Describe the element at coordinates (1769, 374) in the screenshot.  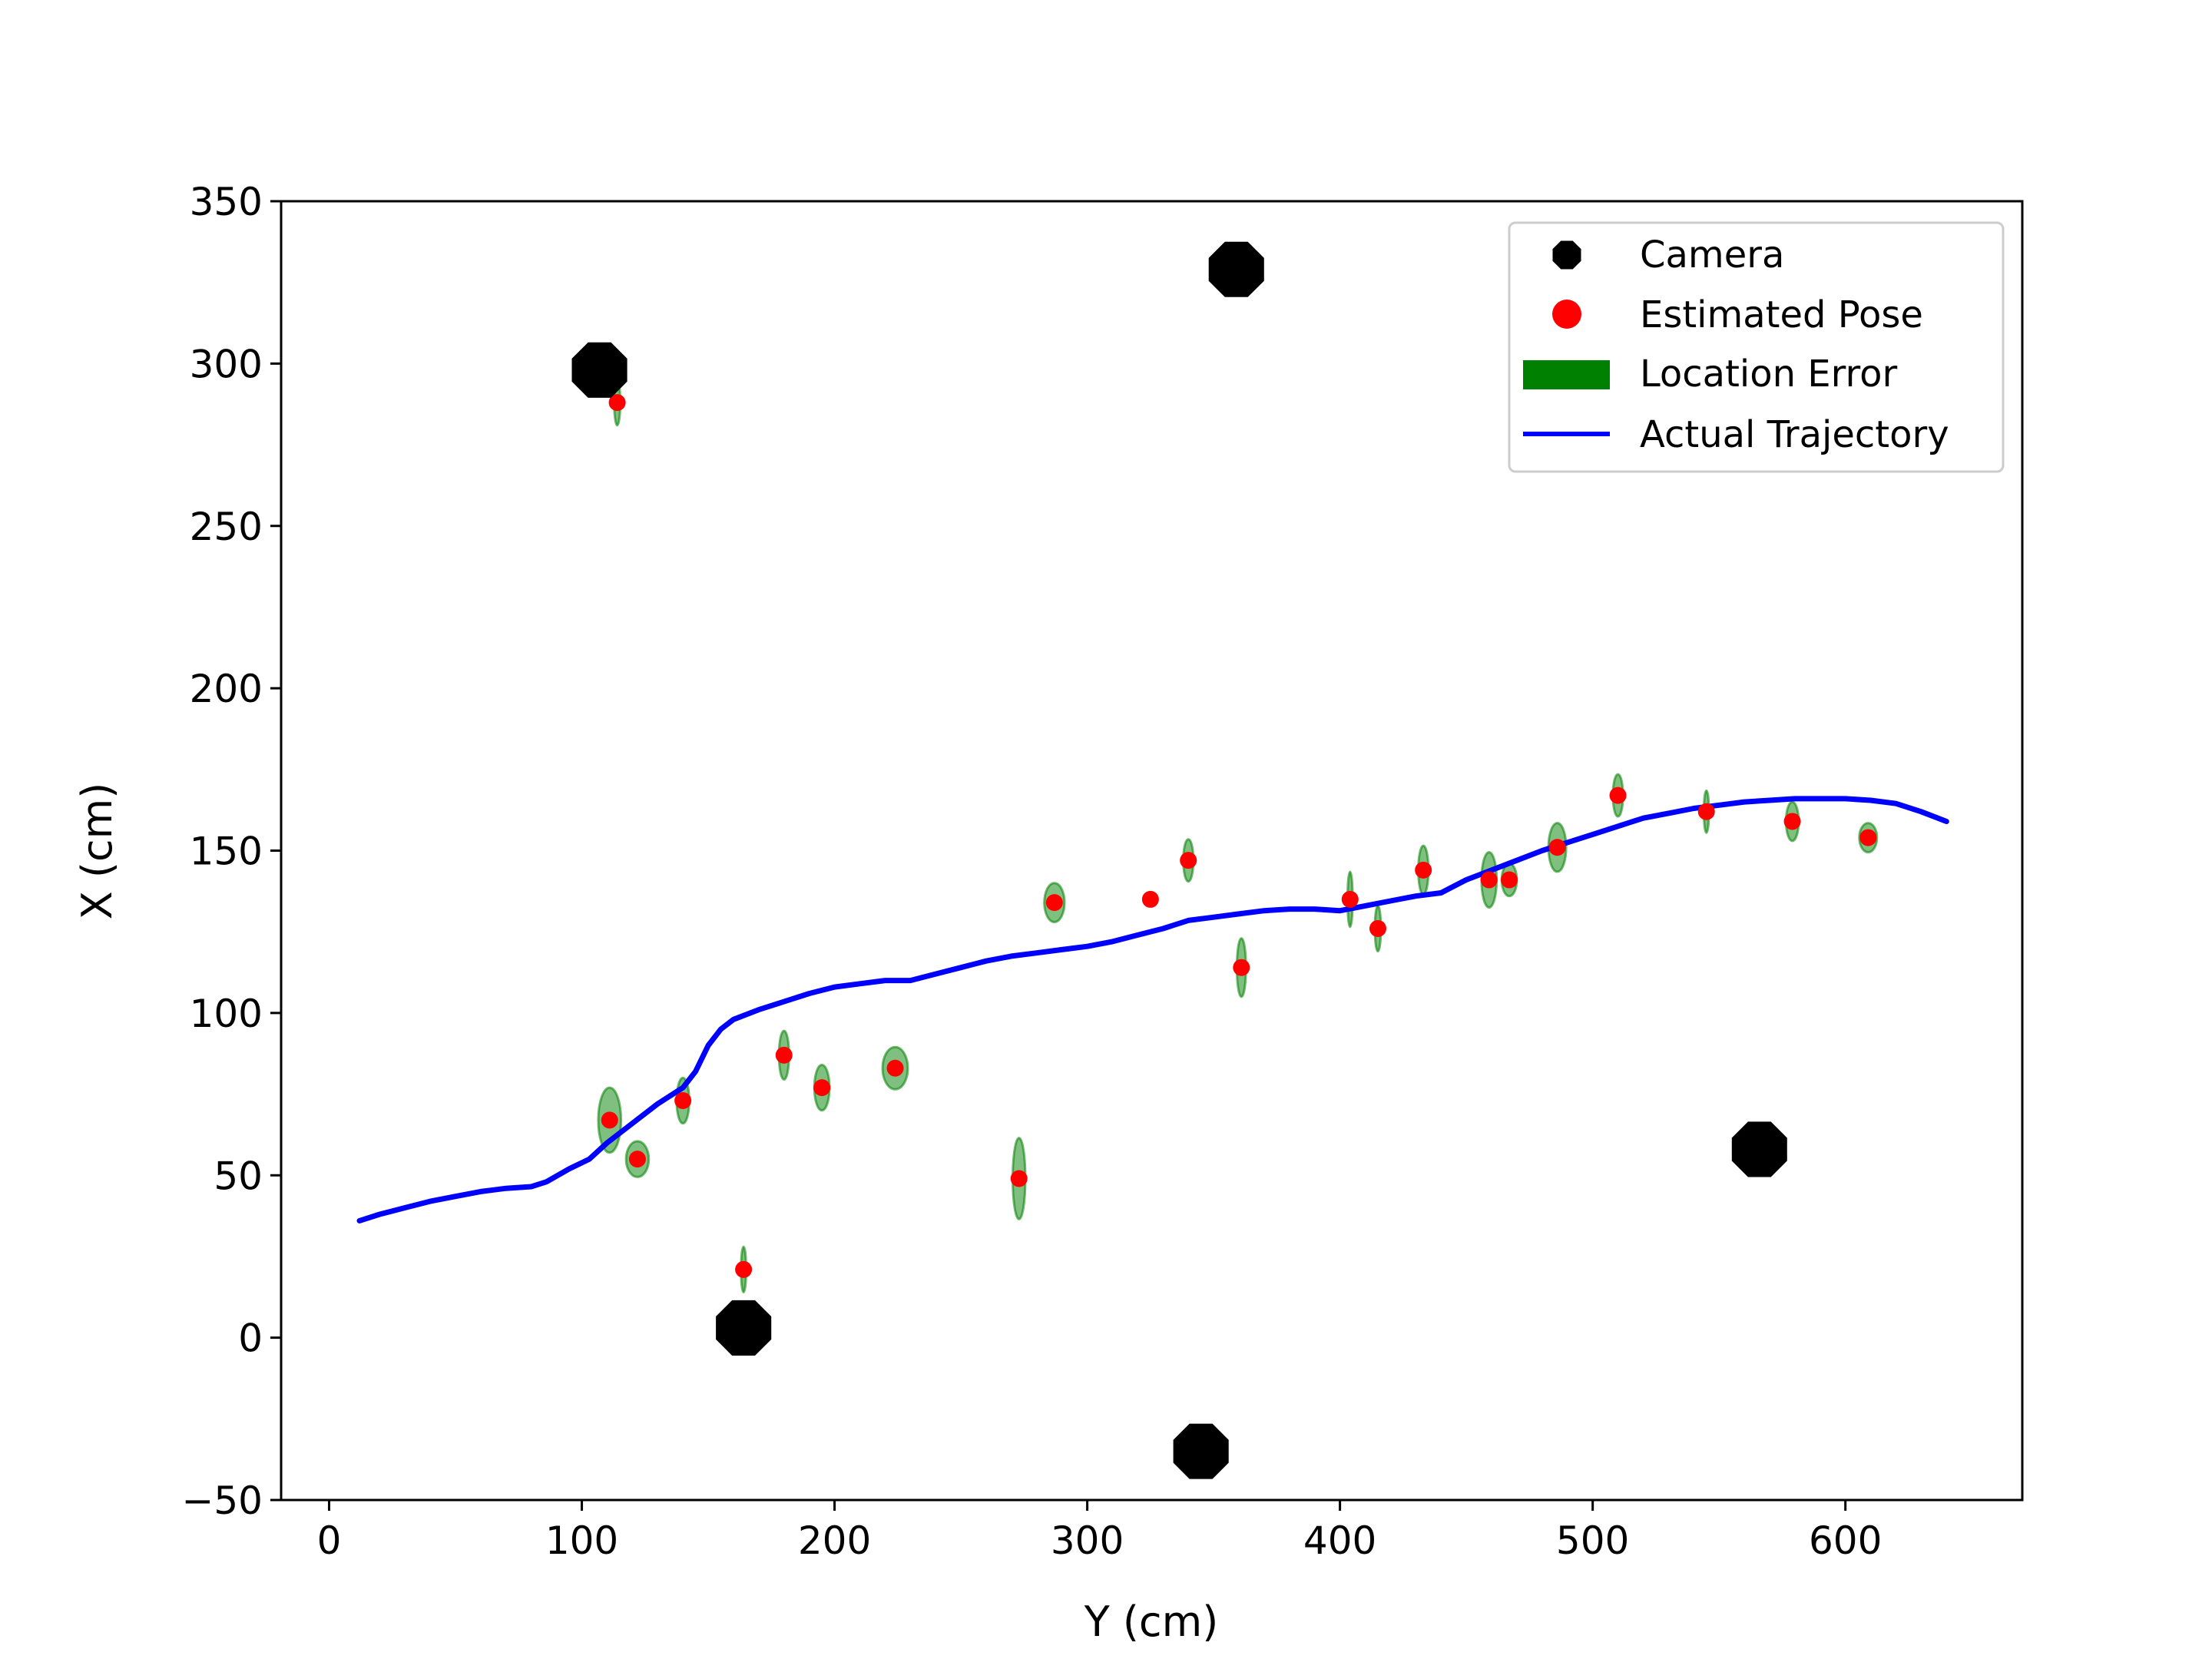
I see `legend-label-location-error: Location Error` at that location.